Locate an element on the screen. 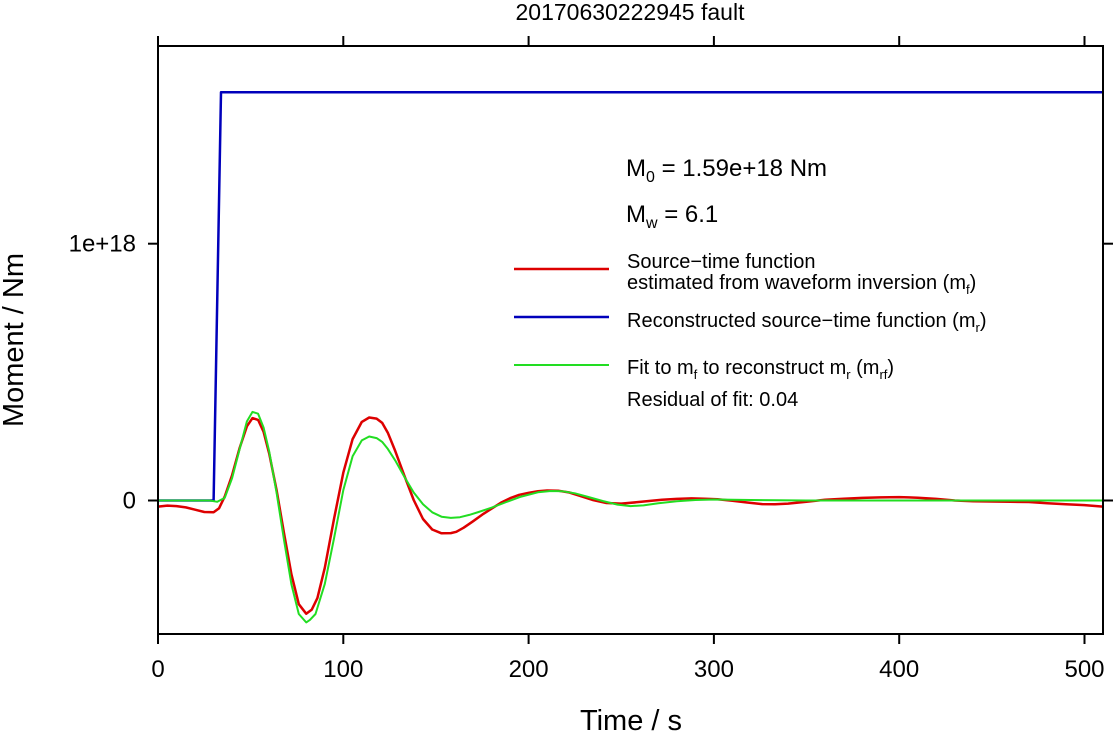 Image resolution: width=1117 pixels, height=736 pixels. x-tick-label: 400 is located at coordinates (899, 669).